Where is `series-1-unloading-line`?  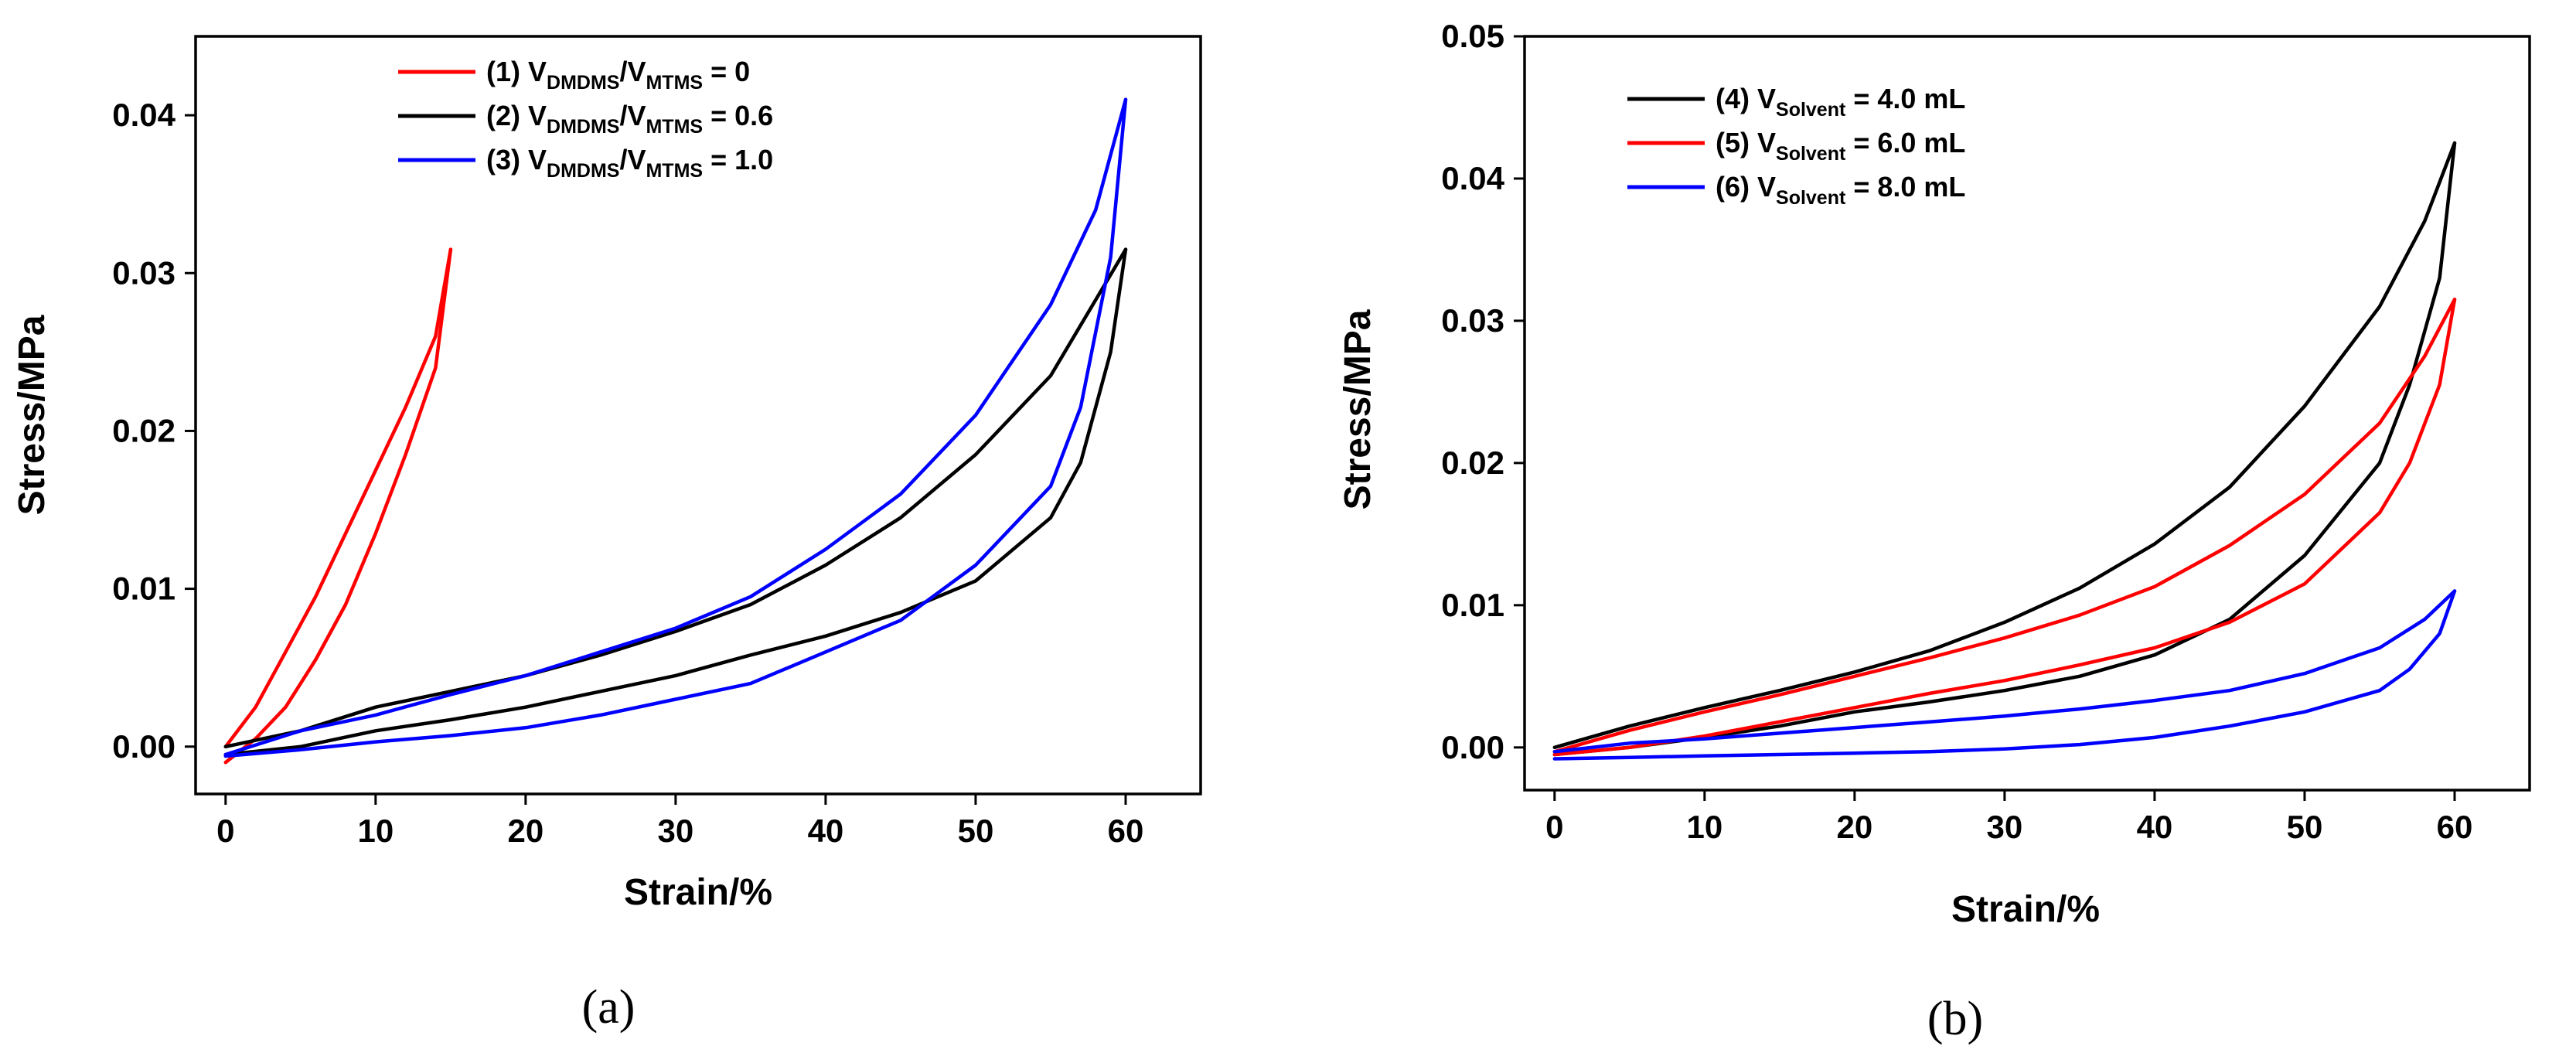 series-1-unloading-line is located at coordinates (338, 506).